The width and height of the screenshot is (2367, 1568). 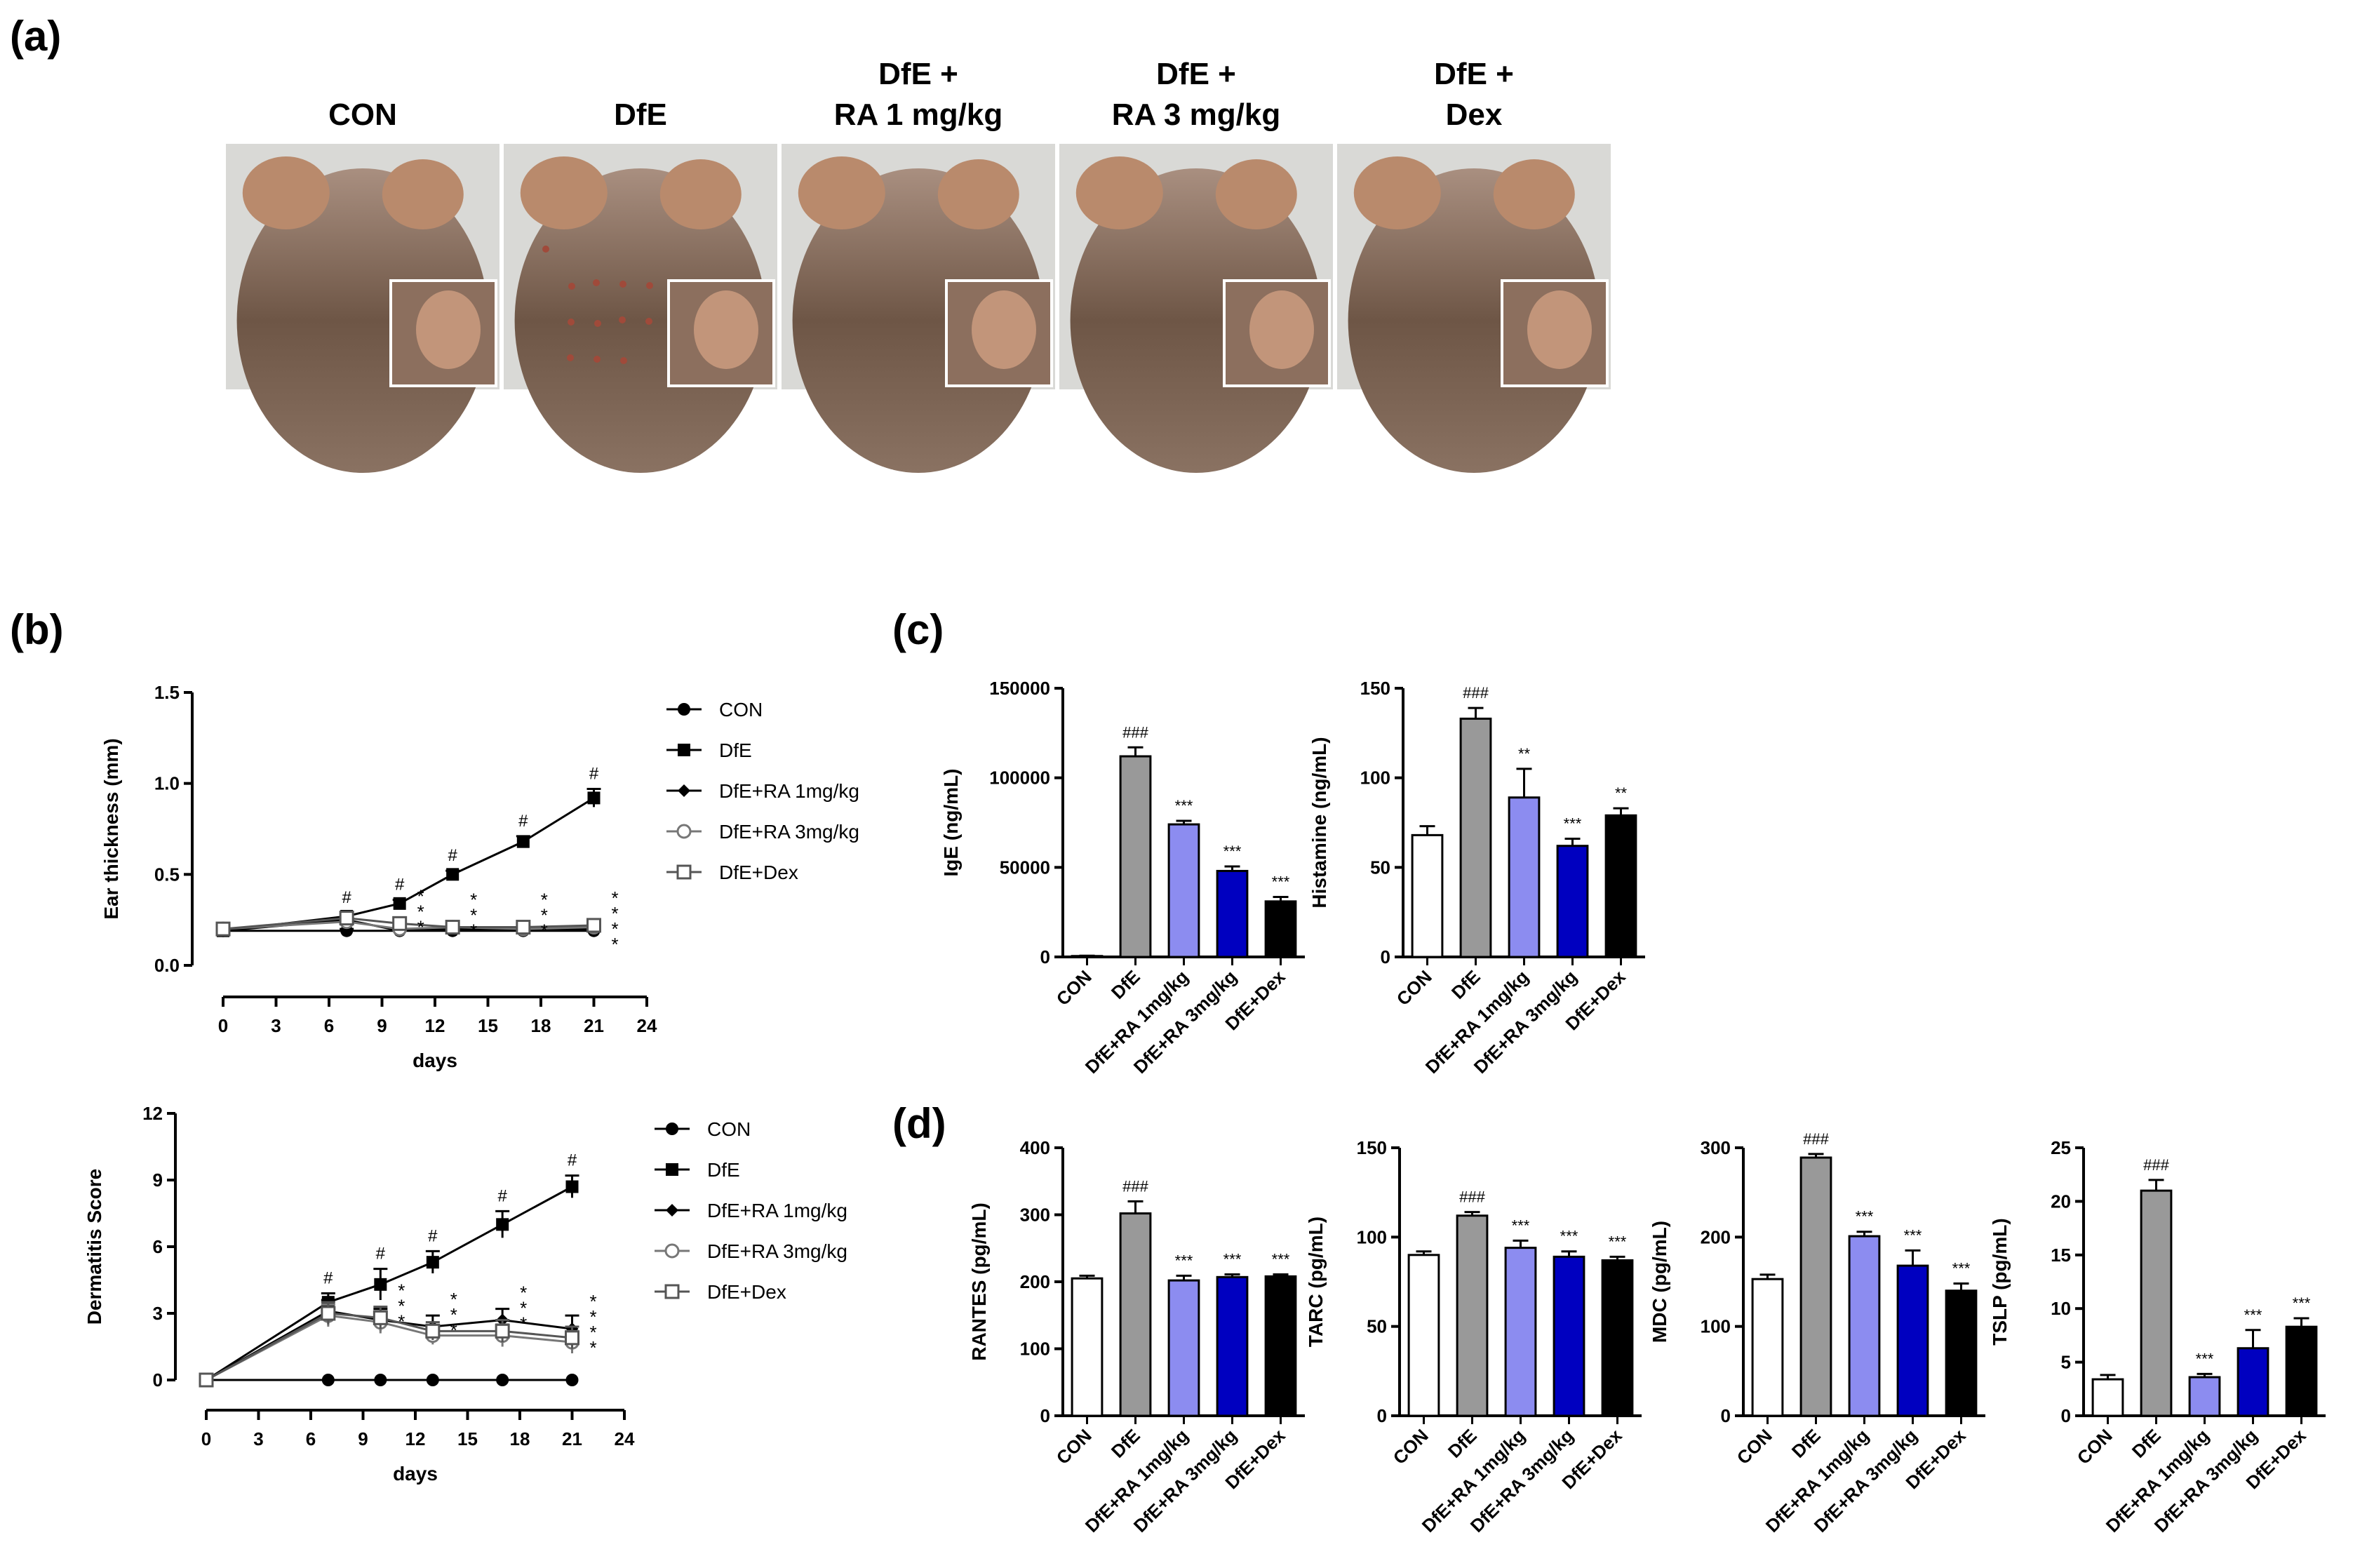 What do you see at coordinates (703, 1129) in the screenshot?
I see `legend-item: CON` at bounding box center [703, 1129].